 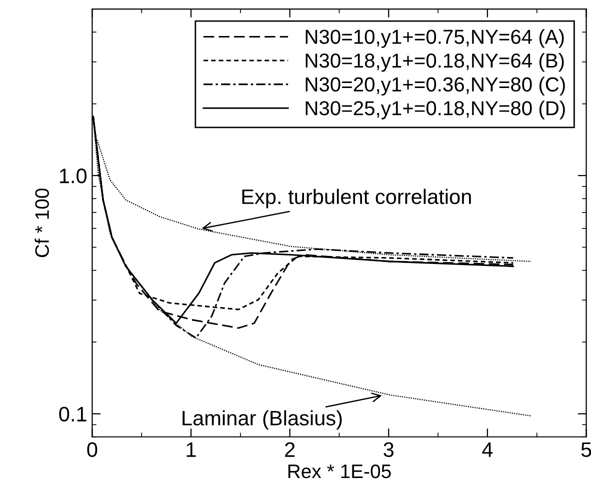 I want to click on x-tick-label: 2, so click(x=290, y=449).